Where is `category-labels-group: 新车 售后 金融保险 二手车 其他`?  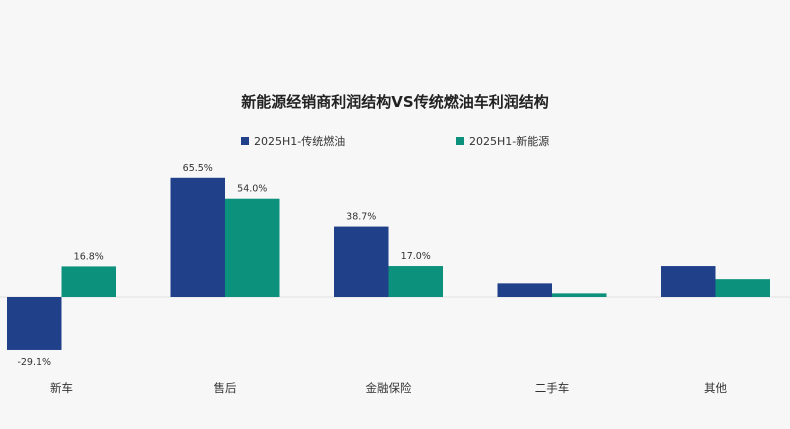 category-labels-group: 新车 售后 金融保险 二手车 其他 is located at coordinates (388, 388).